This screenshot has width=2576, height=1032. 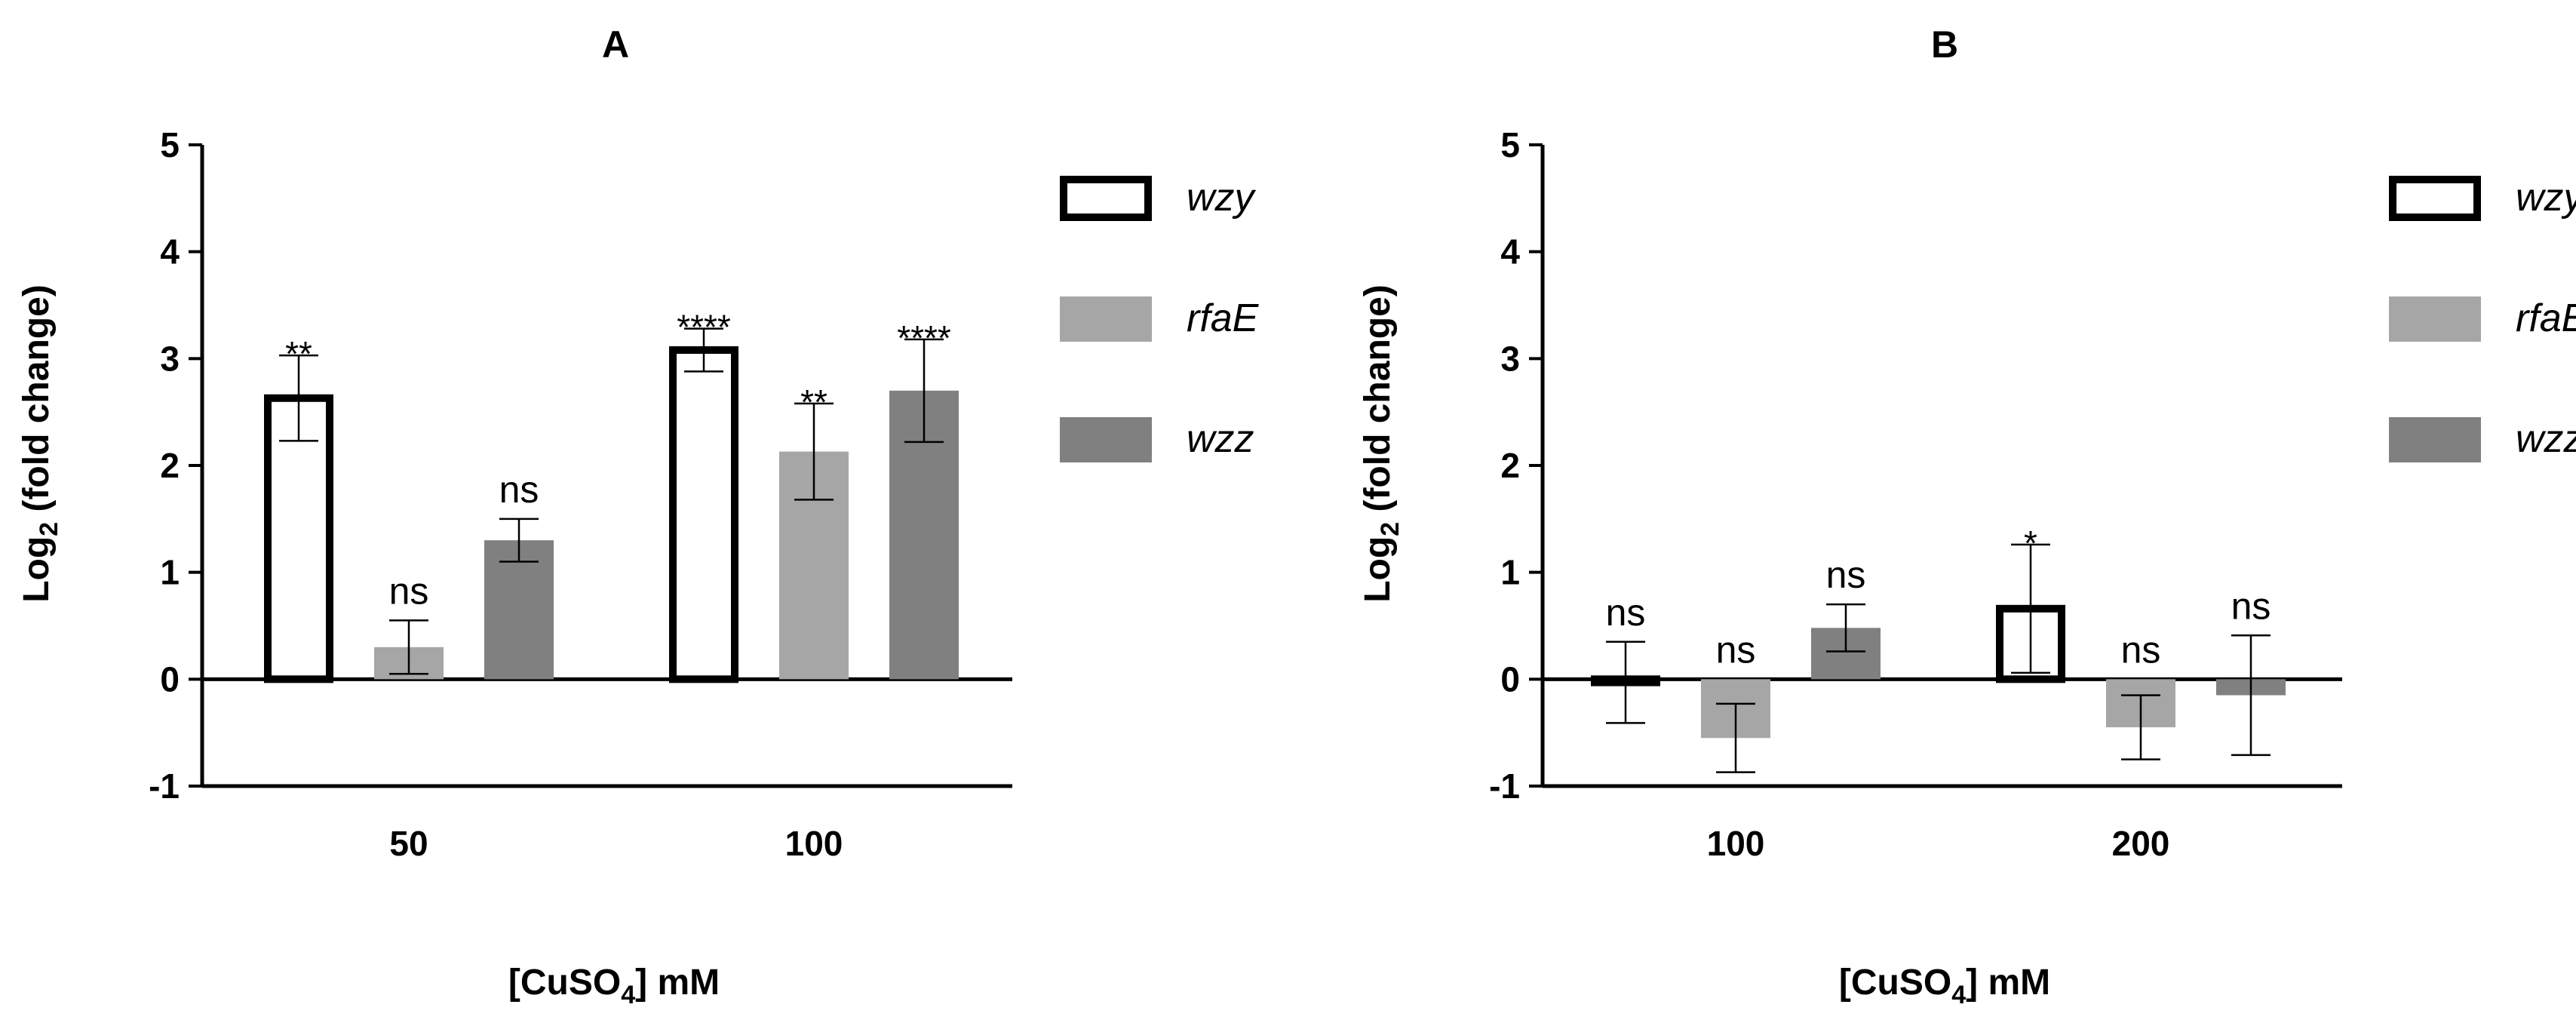 What do you see at coordinates (408, 843) in the screenshot?
I see `x-tick-label: 50` at bounding box center [408, 843].